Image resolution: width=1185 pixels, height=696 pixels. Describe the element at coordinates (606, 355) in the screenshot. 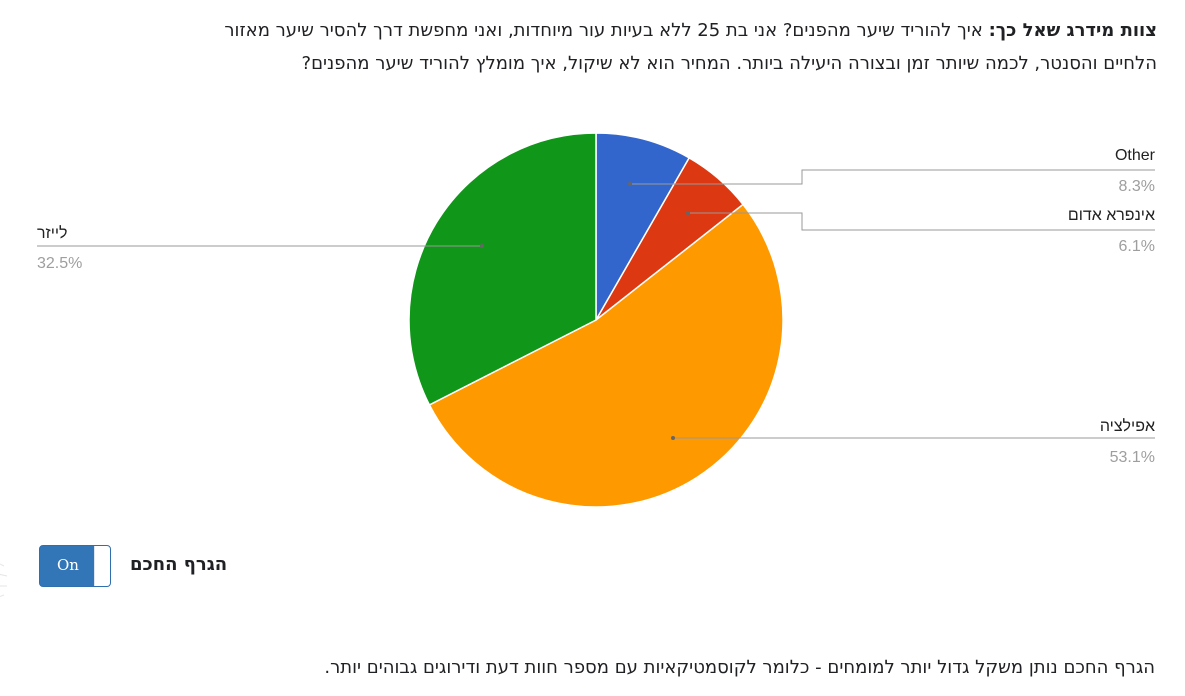

I see `pie-slice-epilation` at that location.